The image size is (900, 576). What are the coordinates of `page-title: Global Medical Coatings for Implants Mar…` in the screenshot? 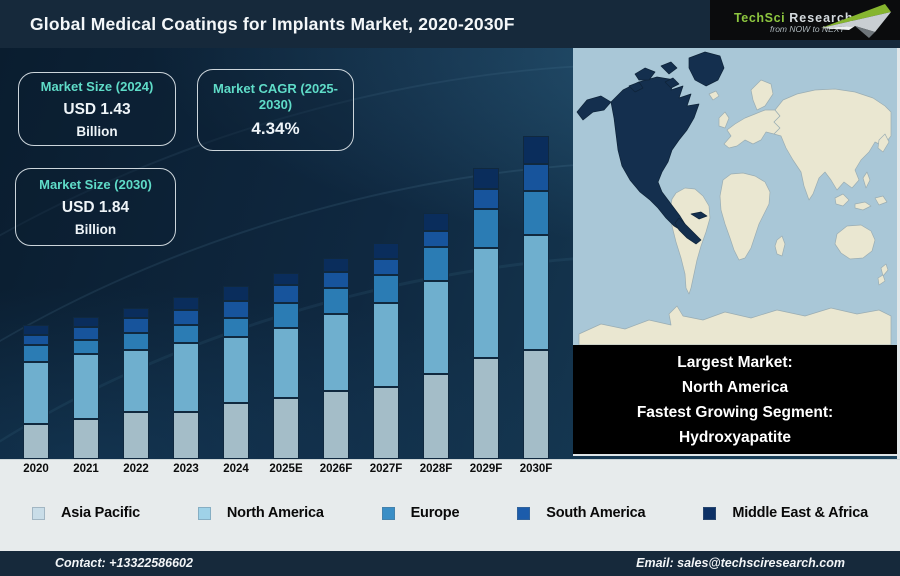 It's located at (272, 24).